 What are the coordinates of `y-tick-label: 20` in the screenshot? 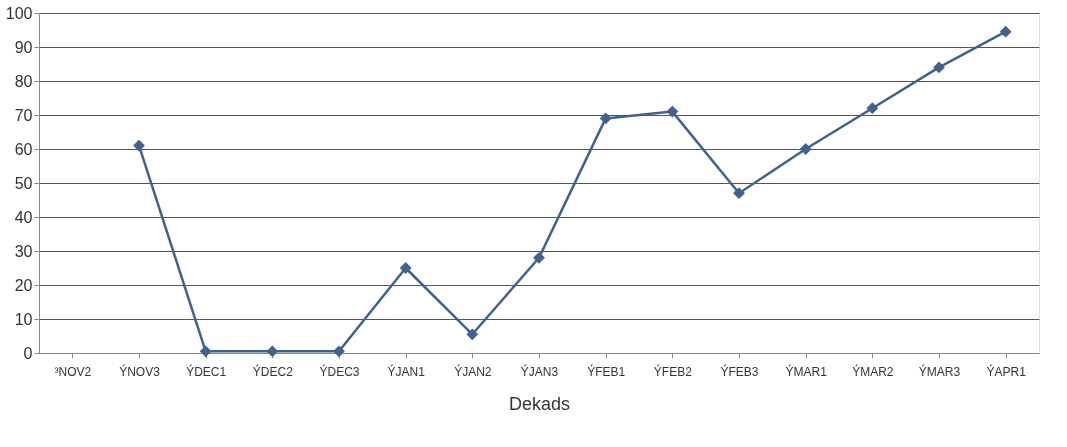 It's located at (23, 285).